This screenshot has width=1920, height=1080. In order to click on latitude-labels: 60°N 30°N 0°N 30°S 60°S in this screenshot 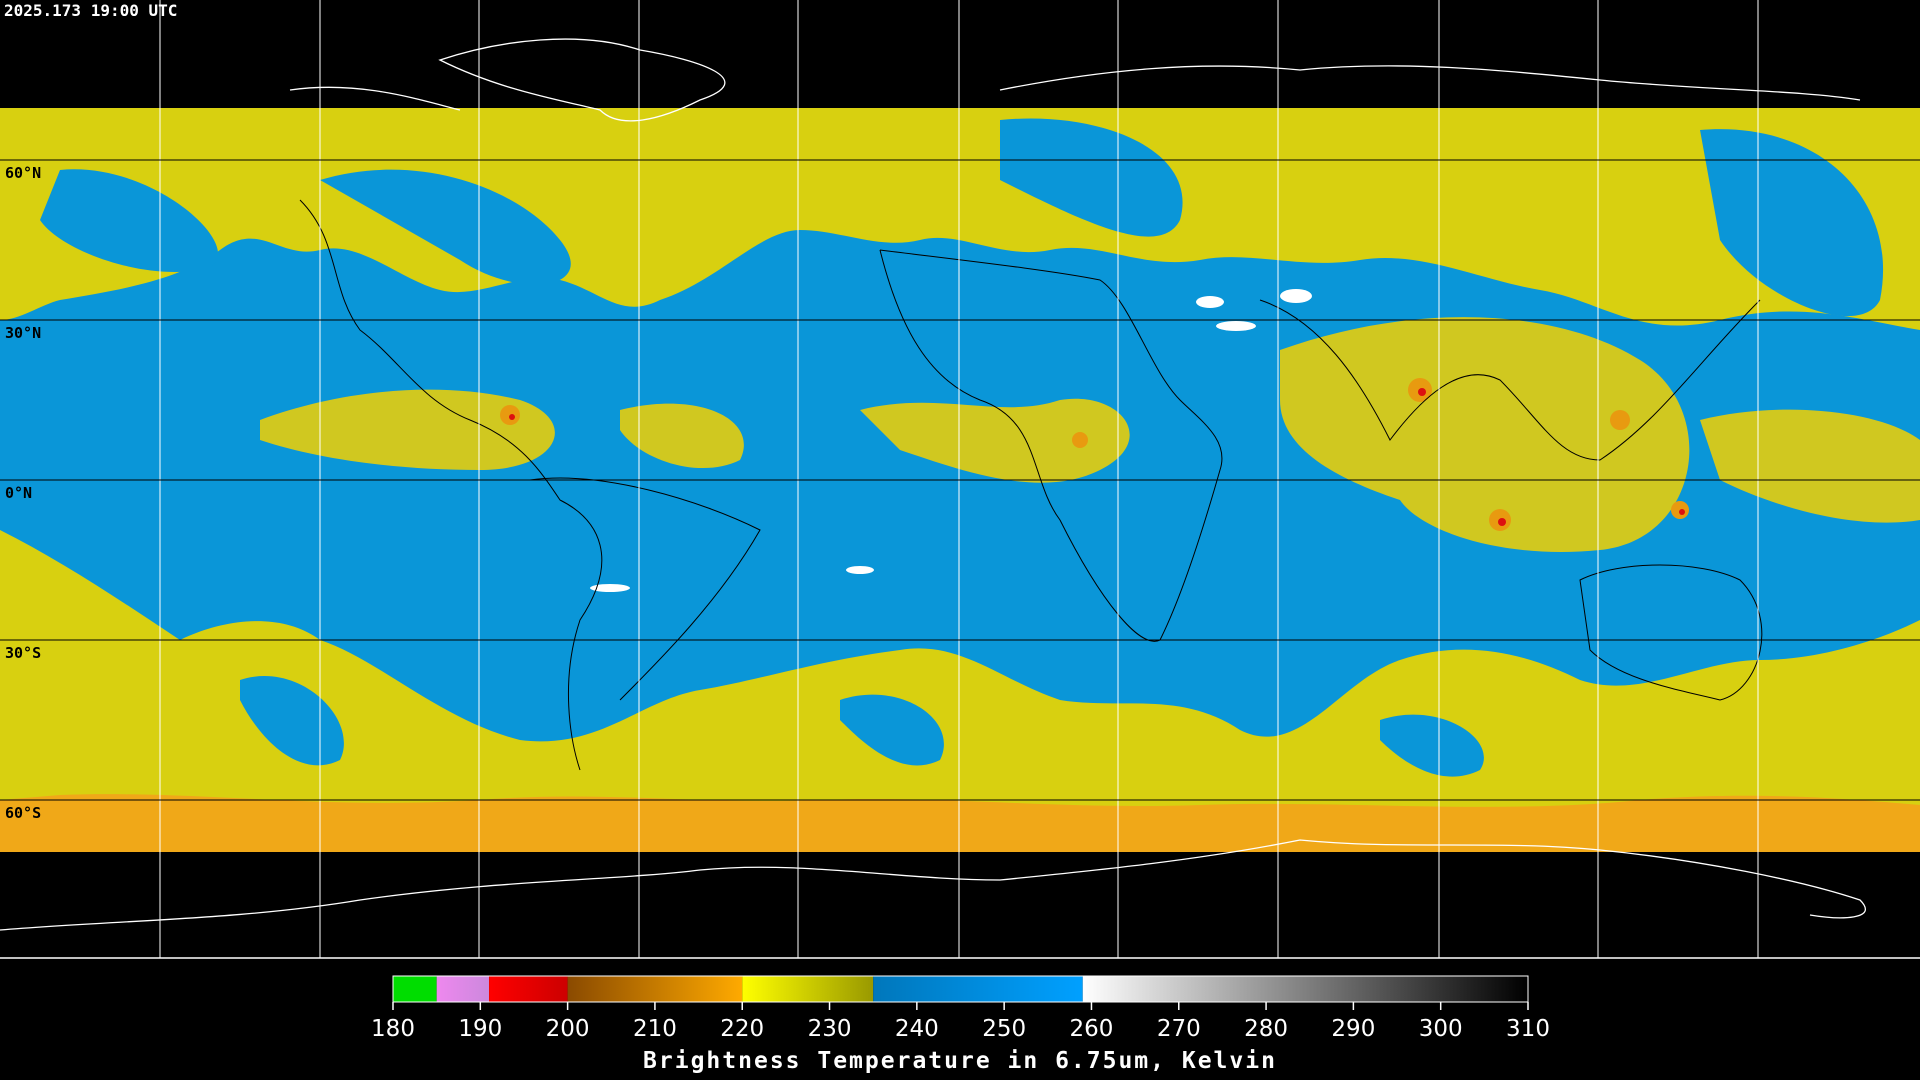, I will do `click(23, 493)`.